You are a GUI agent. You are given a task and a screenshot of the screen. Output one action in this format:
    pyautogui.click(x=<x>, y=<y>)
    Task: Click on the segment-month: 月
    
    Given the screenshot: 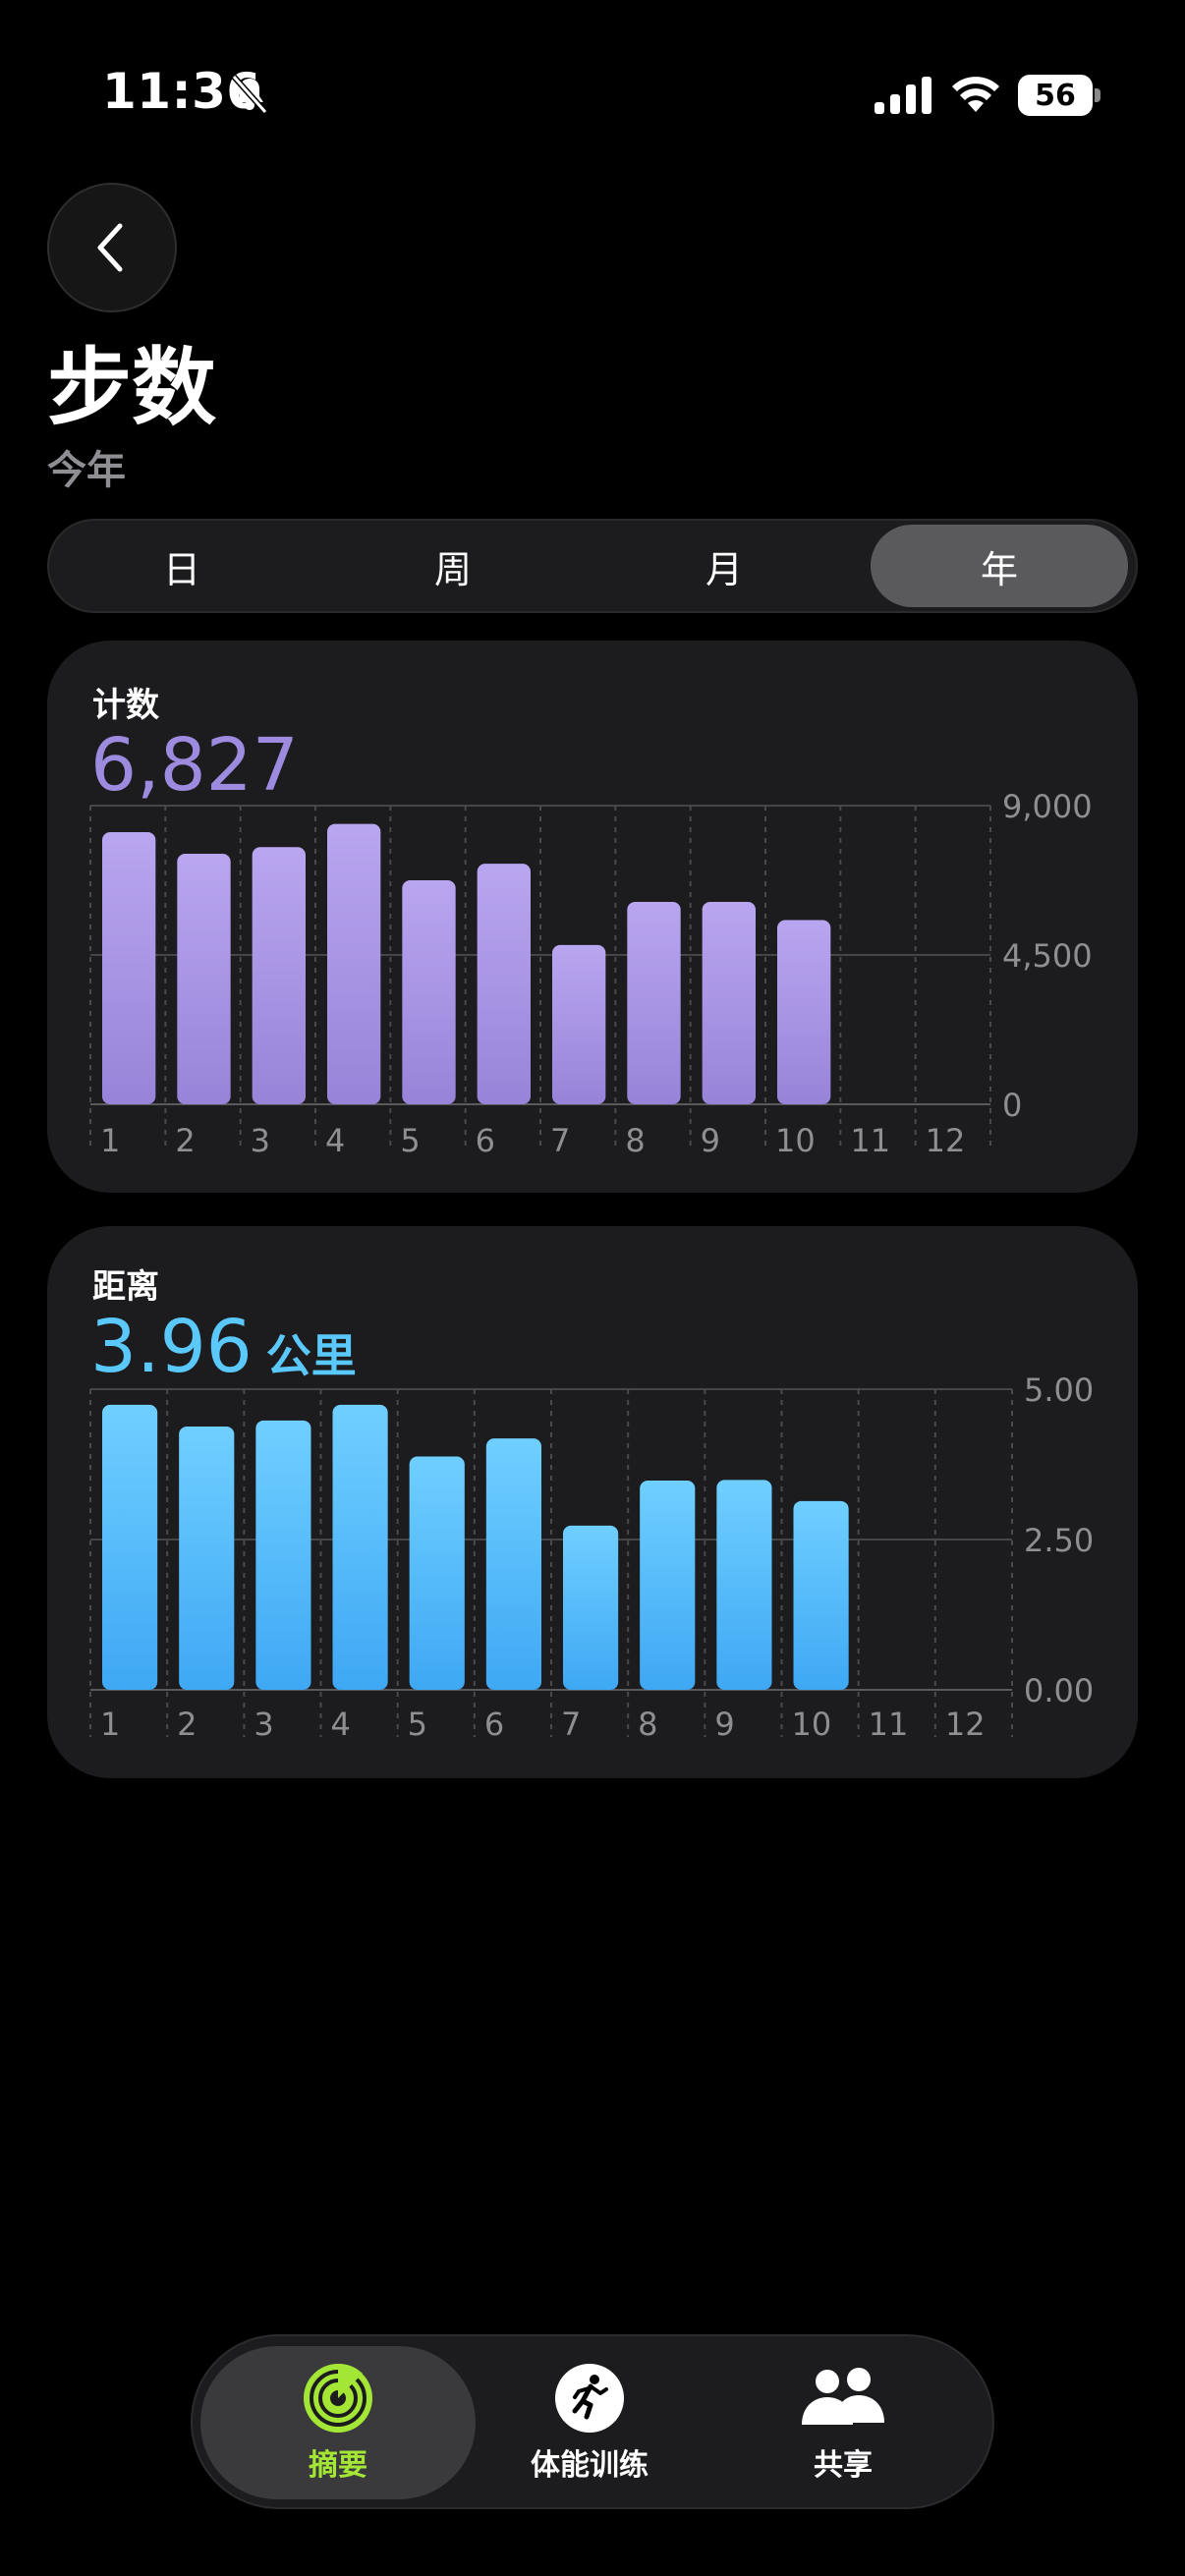 What is the action you would take?
    pyautogui.click(x=724, y=569)
    